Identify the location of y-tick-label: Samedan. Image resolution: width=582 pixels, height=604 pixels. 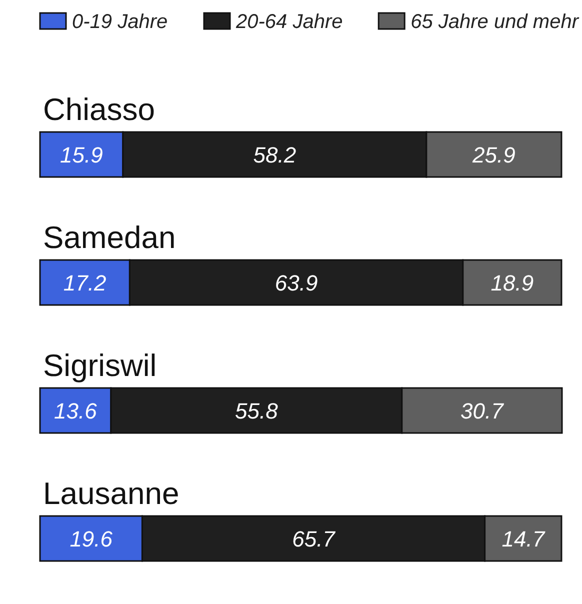
(109, 237).